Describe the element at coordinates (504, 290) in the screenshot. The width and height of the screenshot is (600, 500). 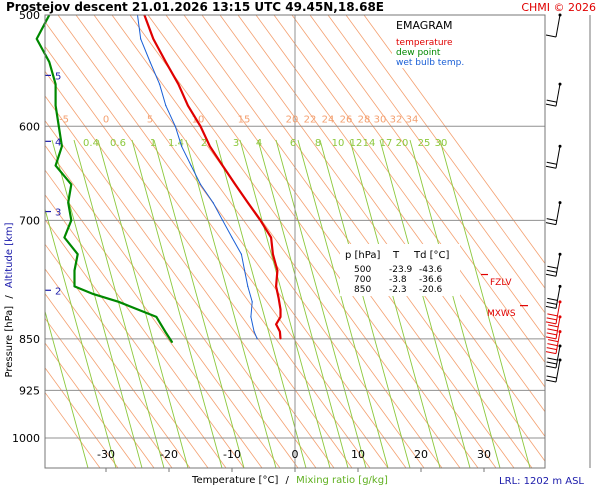
I see `level-markers` at that location.